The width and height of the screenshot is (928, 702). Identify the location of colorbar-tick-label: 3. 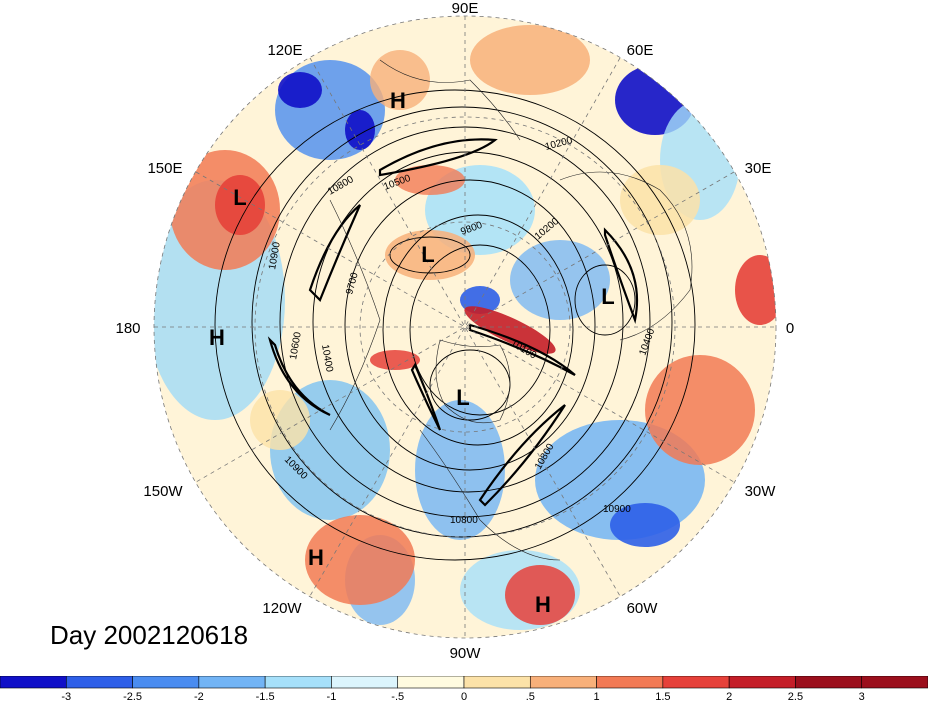
(862, 696).